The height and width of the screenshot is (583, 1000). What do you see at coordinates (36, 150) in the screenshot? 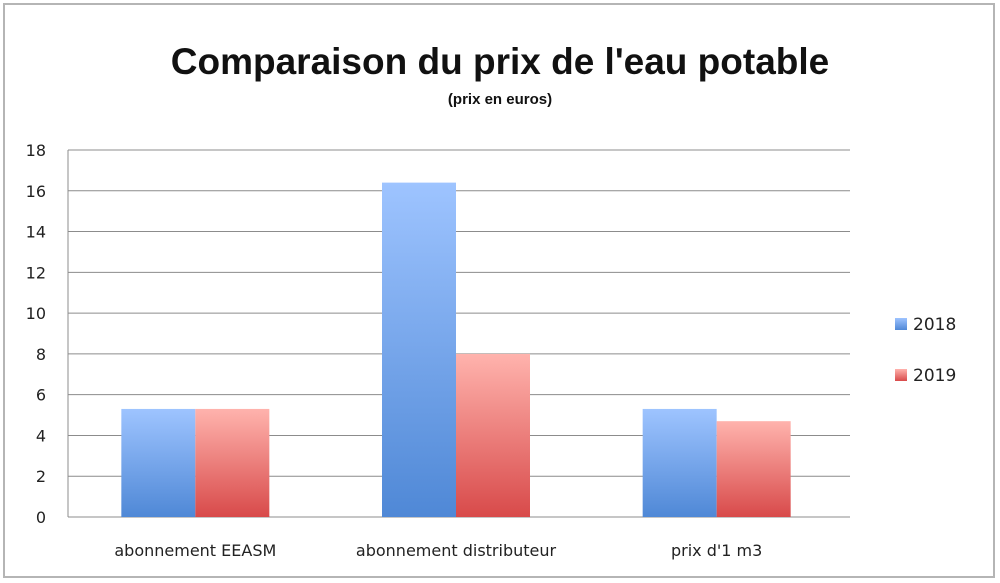
I see `y-tick-label: 18` at bounding box center [36, 150].